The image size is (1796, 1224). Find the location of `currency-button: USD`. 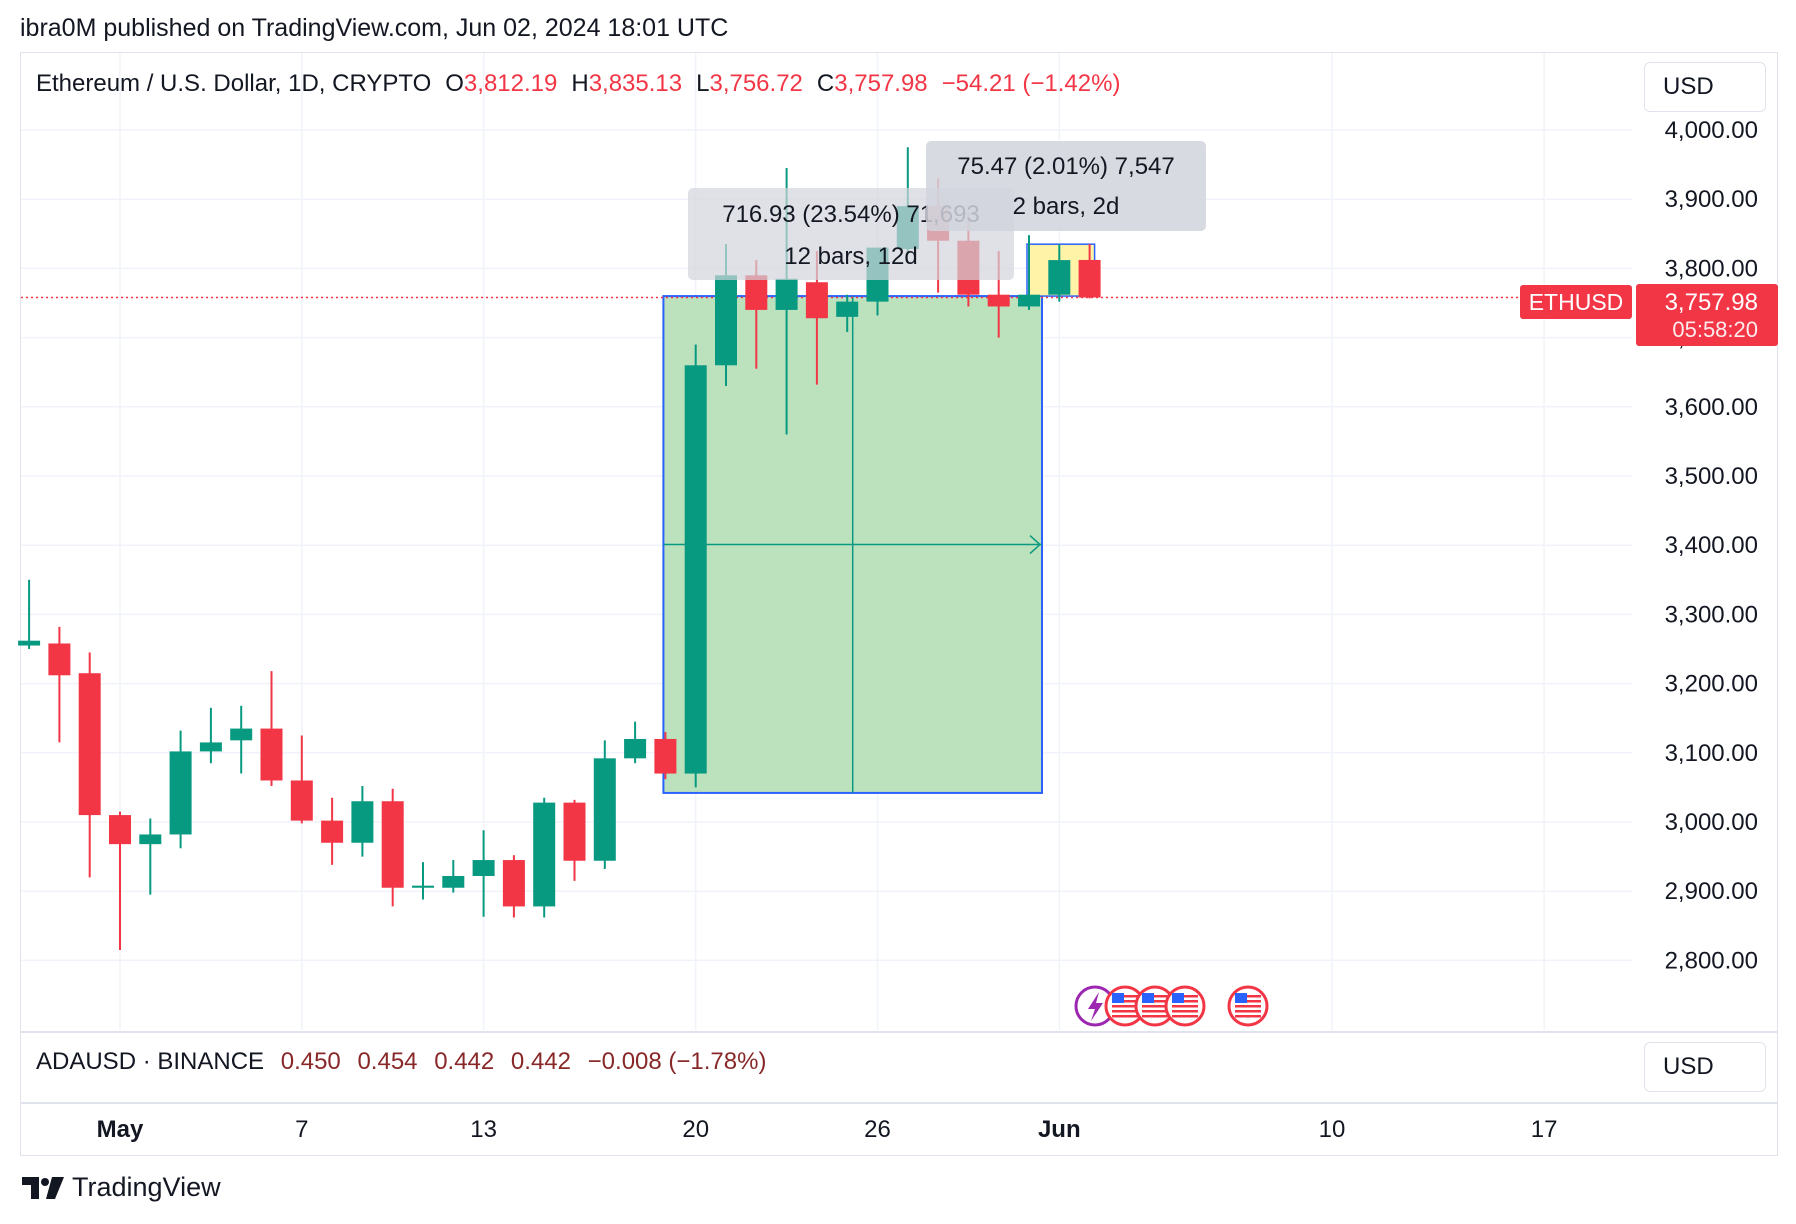

currency-button: USD is located at coordinates (1705, 87).